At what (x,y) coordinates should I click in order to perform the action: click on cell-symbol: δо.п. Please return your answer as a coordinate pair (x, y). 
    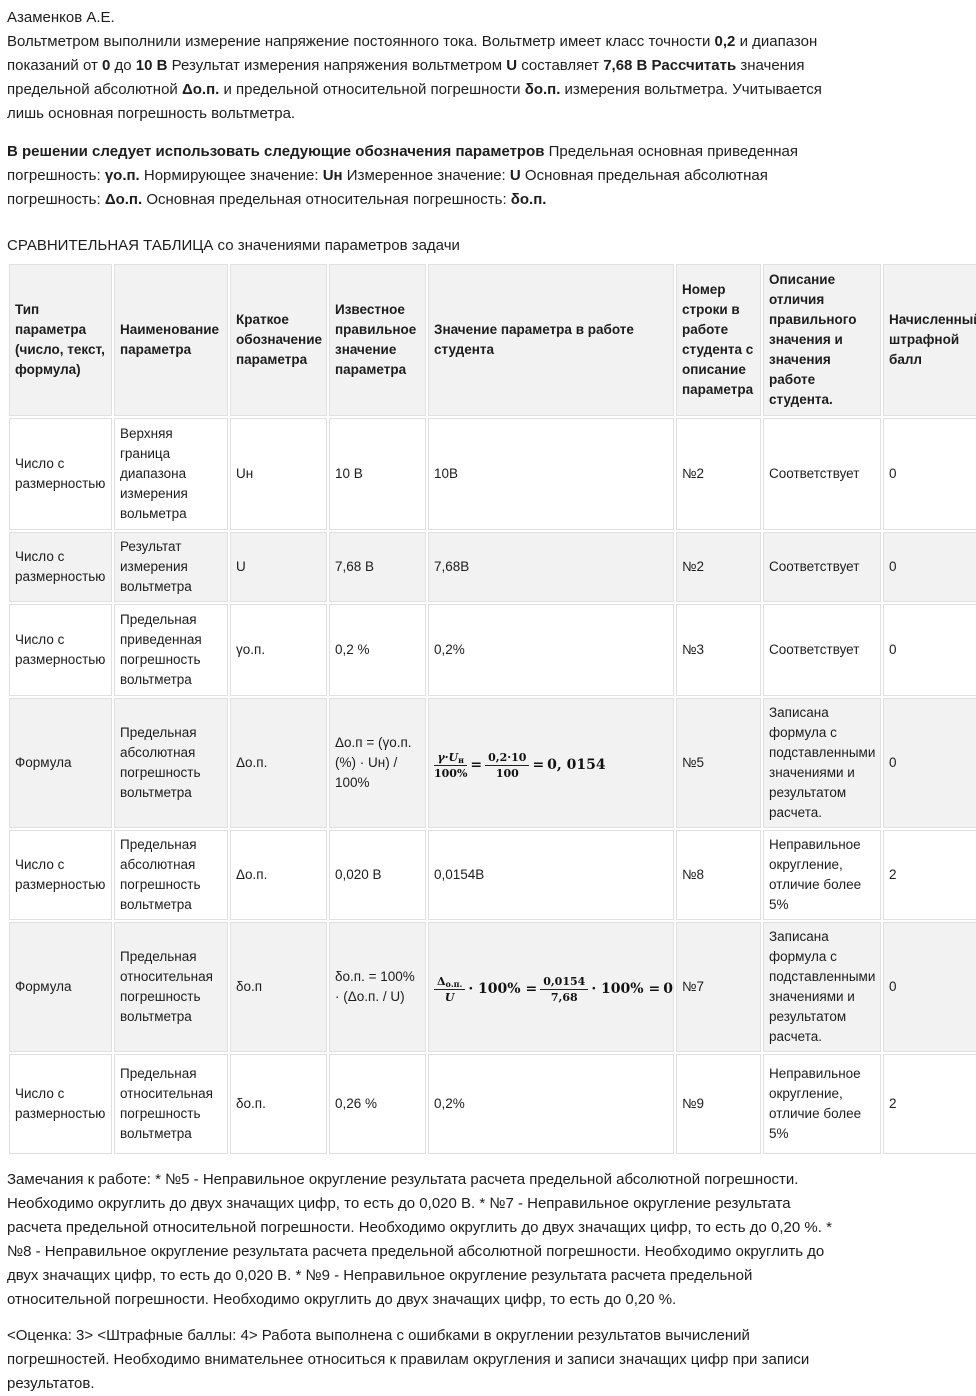
    Looking at the image, I should click on (278, 987).